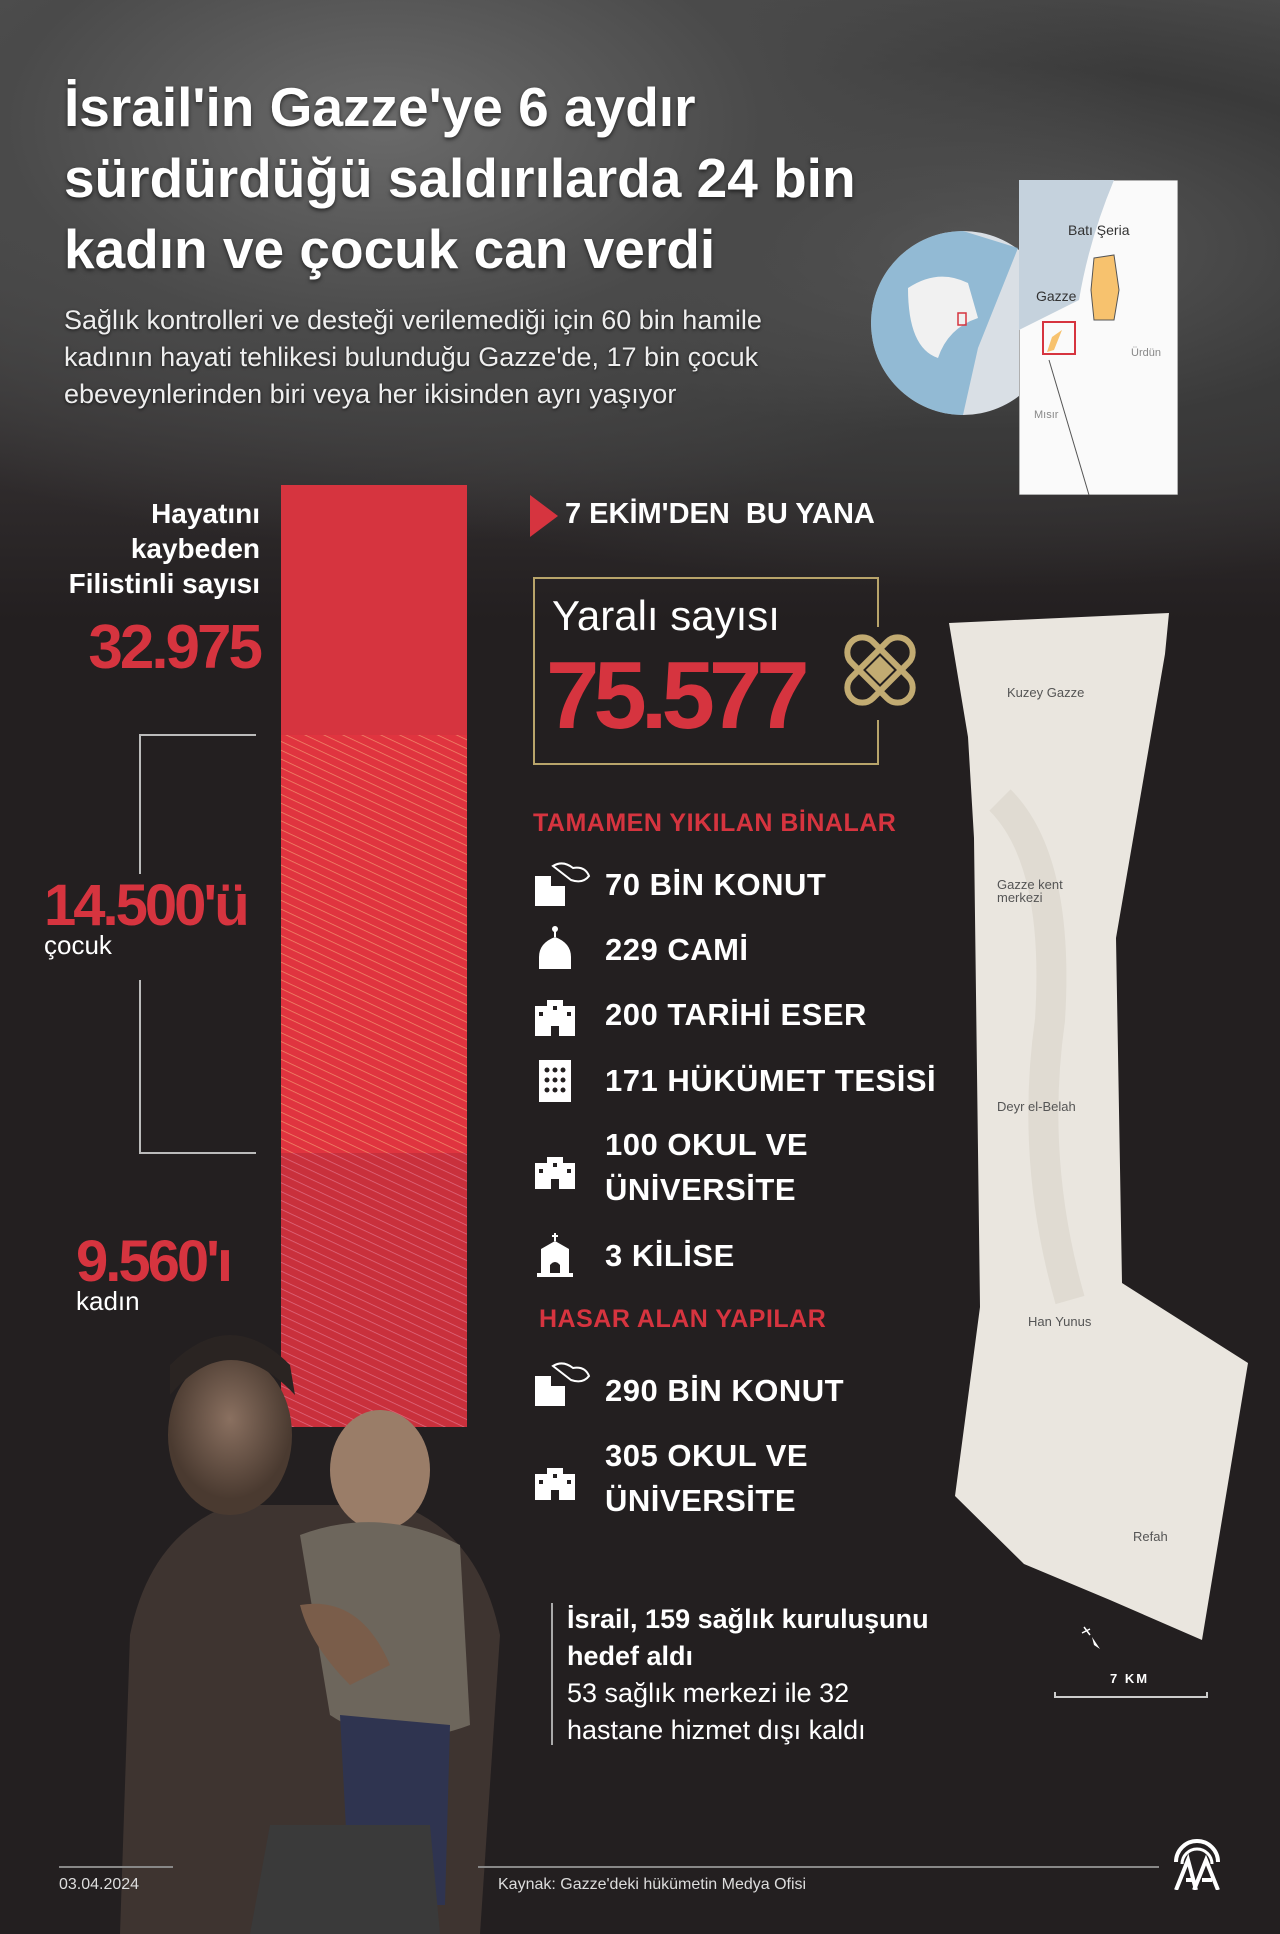 The height and width of the screenshot is (1934, 1280). I want to click on bar-segment-children, so click(374, 944).